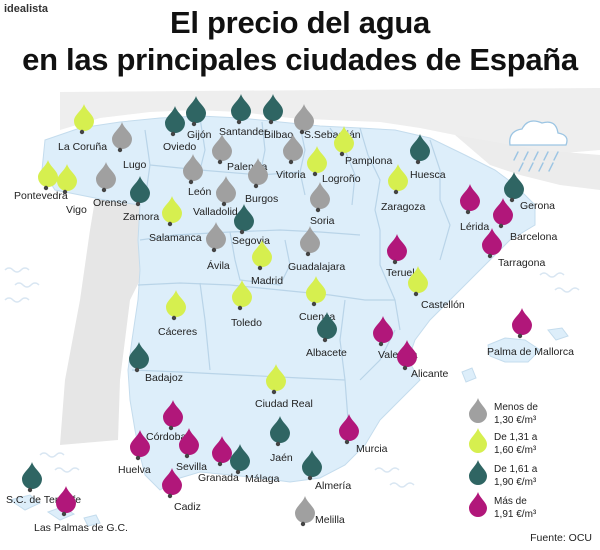 This screenshot has height=550, width=600. Describe the element at coordinates (436, 288) in the screenshot. I see `city-castellon: Castellón` at that location.